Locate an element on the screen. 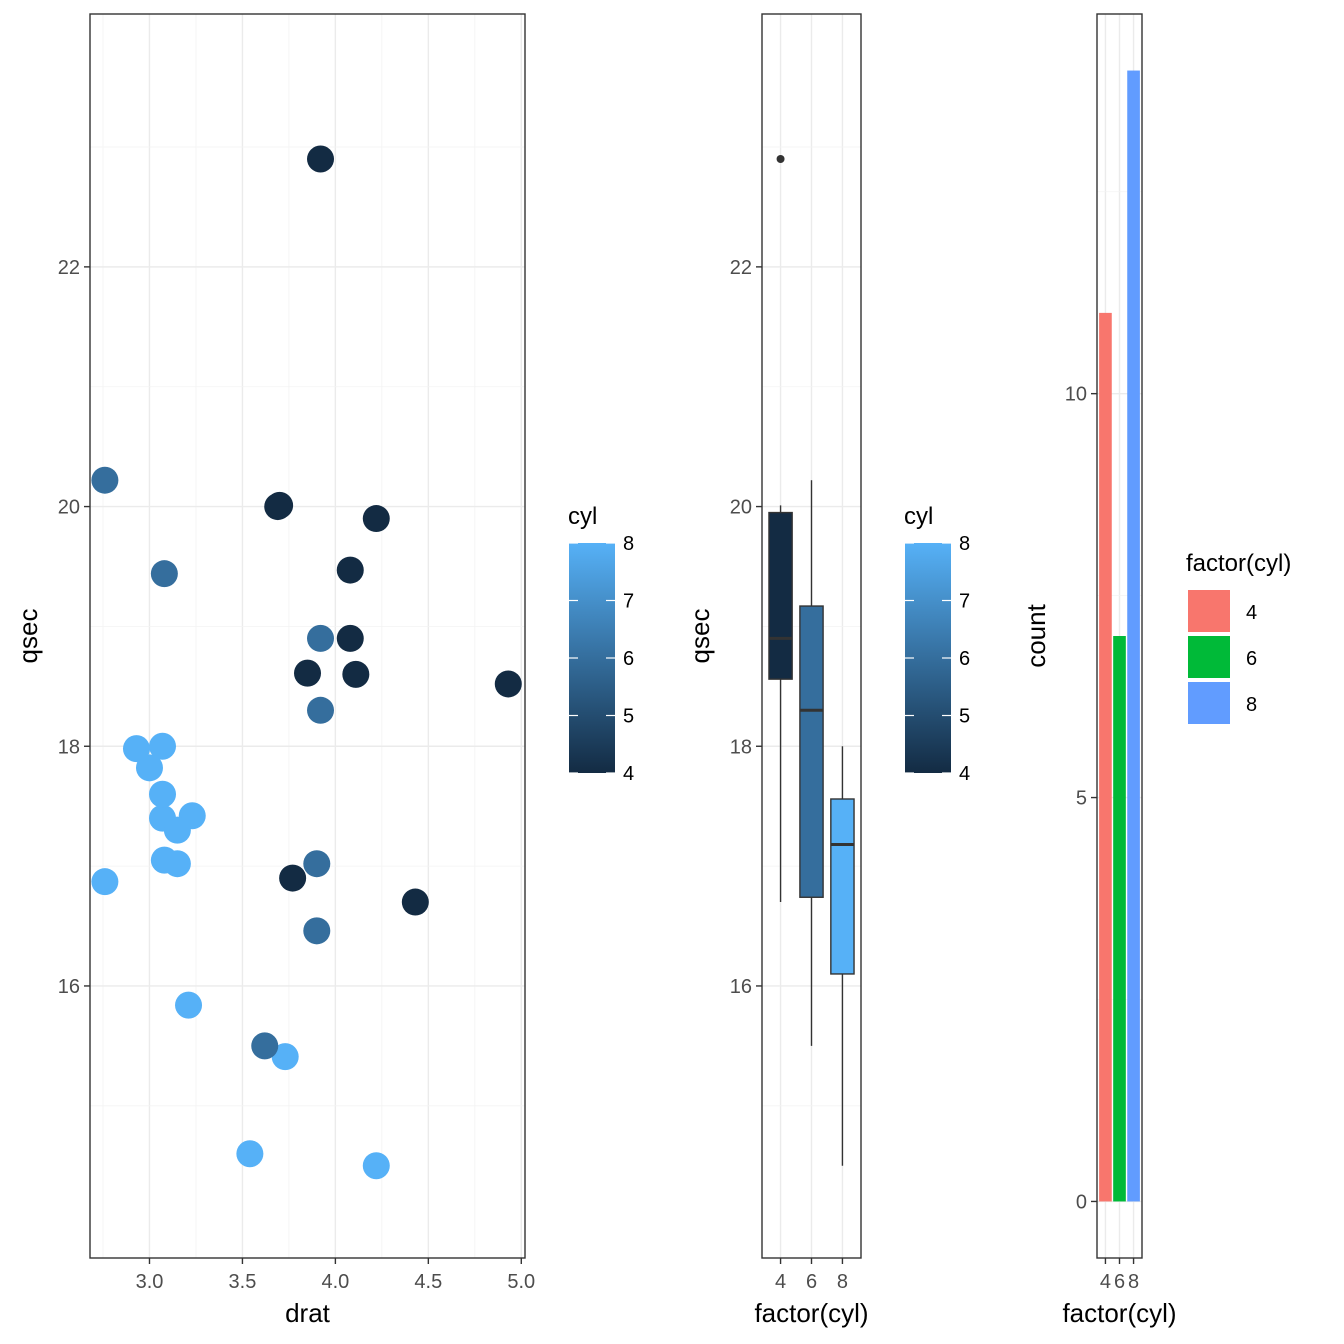 This screenshot has height=1344, width=1344. bar-x-tick-label: 4 is located at coordinates (1105, 1282).